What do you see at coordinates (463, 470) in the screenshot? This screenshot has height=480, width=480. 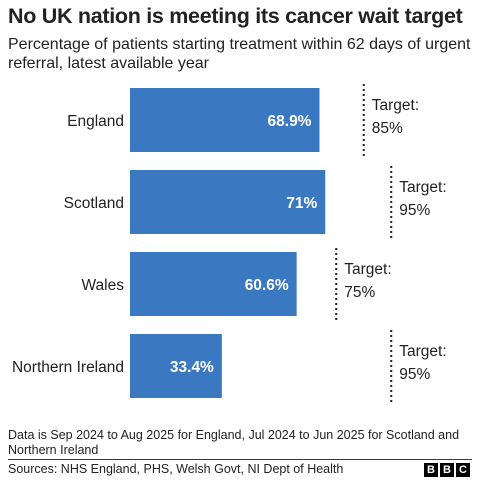 I see `bbc-logo-letter: C` at bounding box center [463, 470].